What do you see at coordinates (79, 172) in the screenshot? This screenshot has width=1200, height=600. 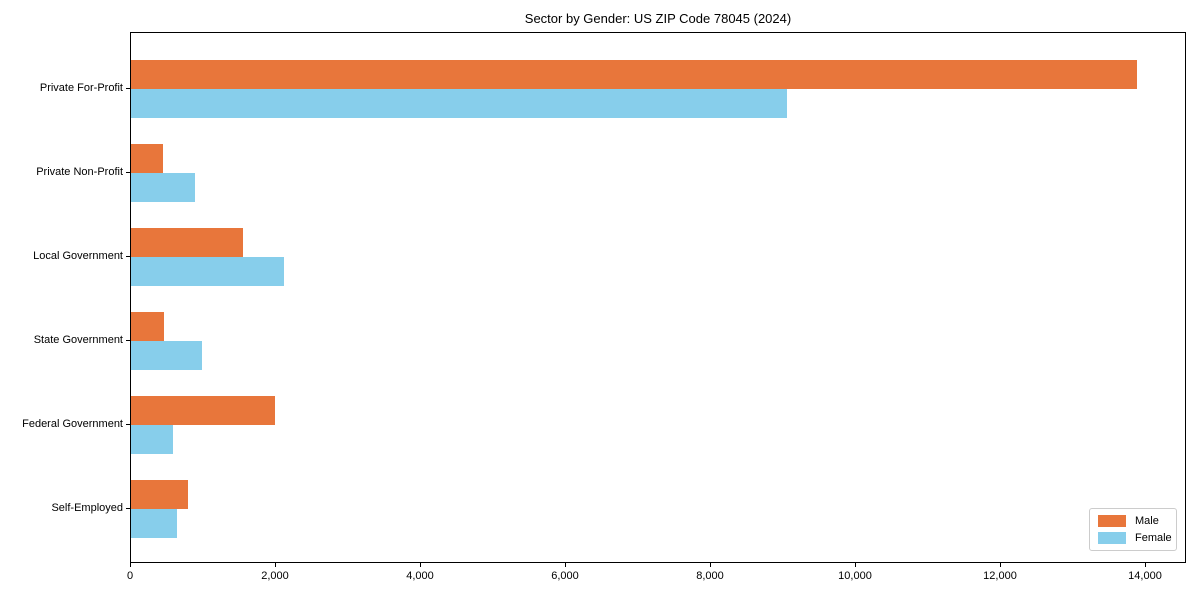 I see `category-label-private-non-profit: Private Non-Profit` at bounding box center [79, 172].